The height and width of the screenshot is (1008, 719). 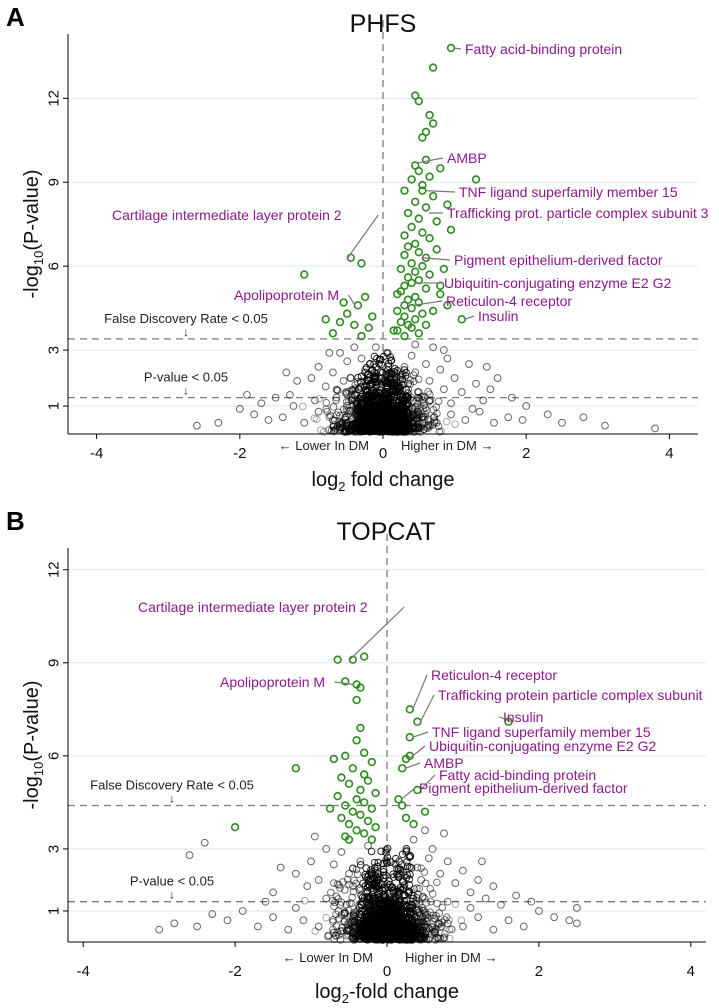 I want to click on y-axis-label: -log10(P-value), so click(x=33, y=234).